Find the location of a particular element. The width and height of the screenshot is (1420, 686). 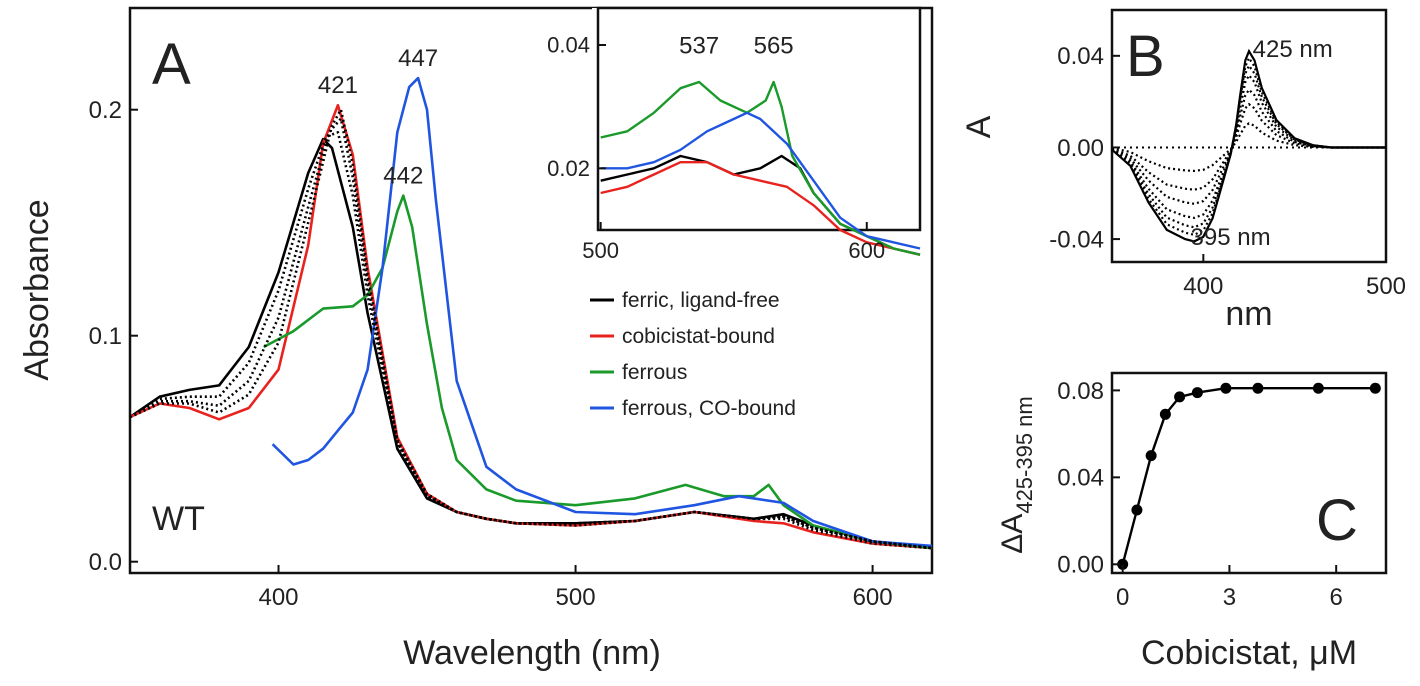

panel-a-xlabel: Wavelength (nm) is located at coordinates (532, 653).